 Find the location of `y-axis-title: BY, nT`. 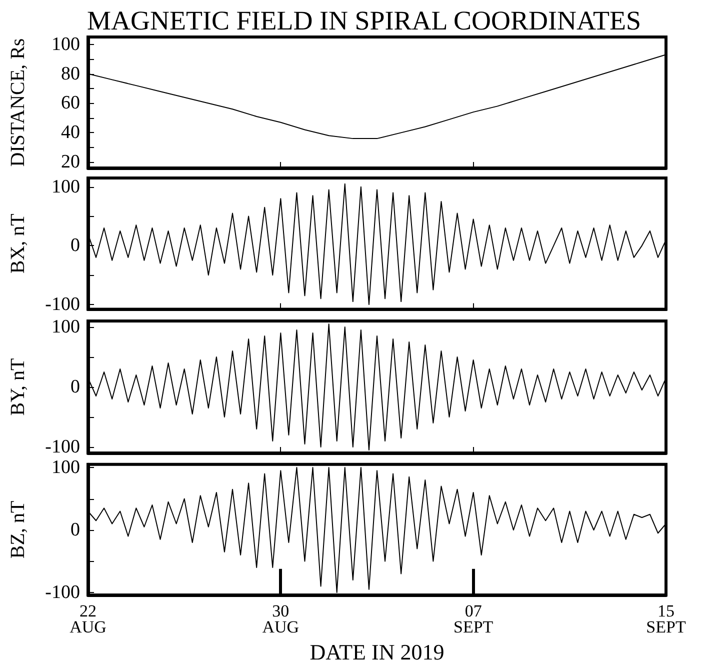

y-axis-title: BY, nT is located at coordinates (18, 387).